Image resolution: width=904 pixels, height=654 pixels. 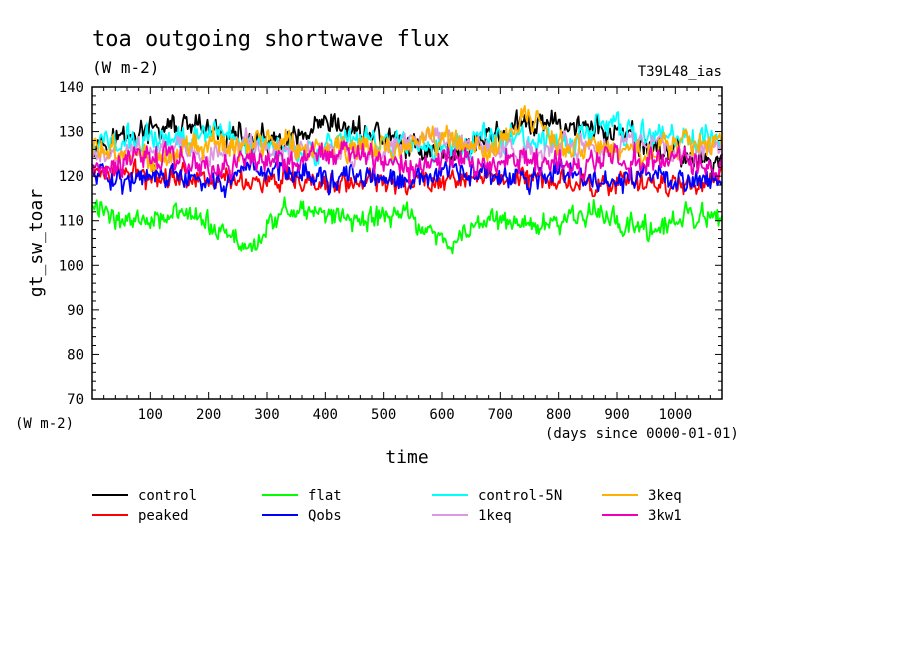 What do you see at coordinates (167, 496) in the screenshot?
I see `legend-label-control: control` at bounding box center [167, 496].